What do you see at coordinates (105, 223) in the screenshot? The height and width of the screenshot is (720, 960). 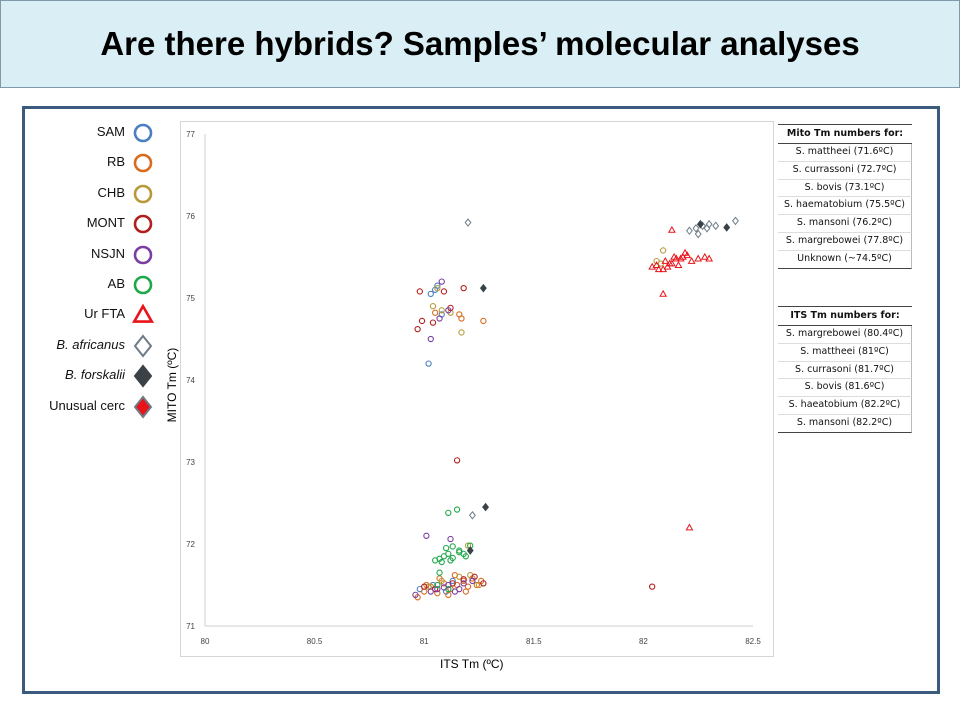 I see `legend-label: MONT` at bounding box center [105, 223].